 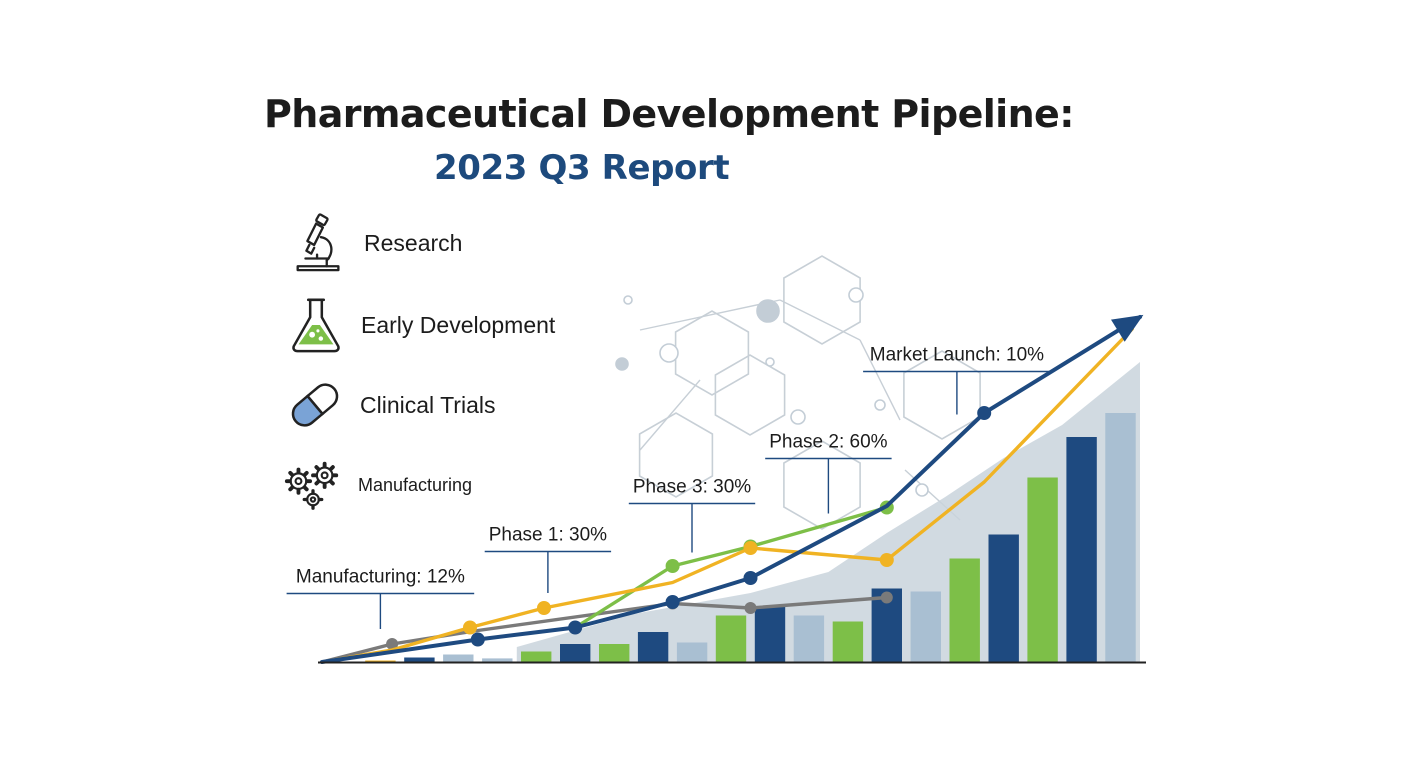 I want to click on gray-series-line, so click(x=604, y=629).